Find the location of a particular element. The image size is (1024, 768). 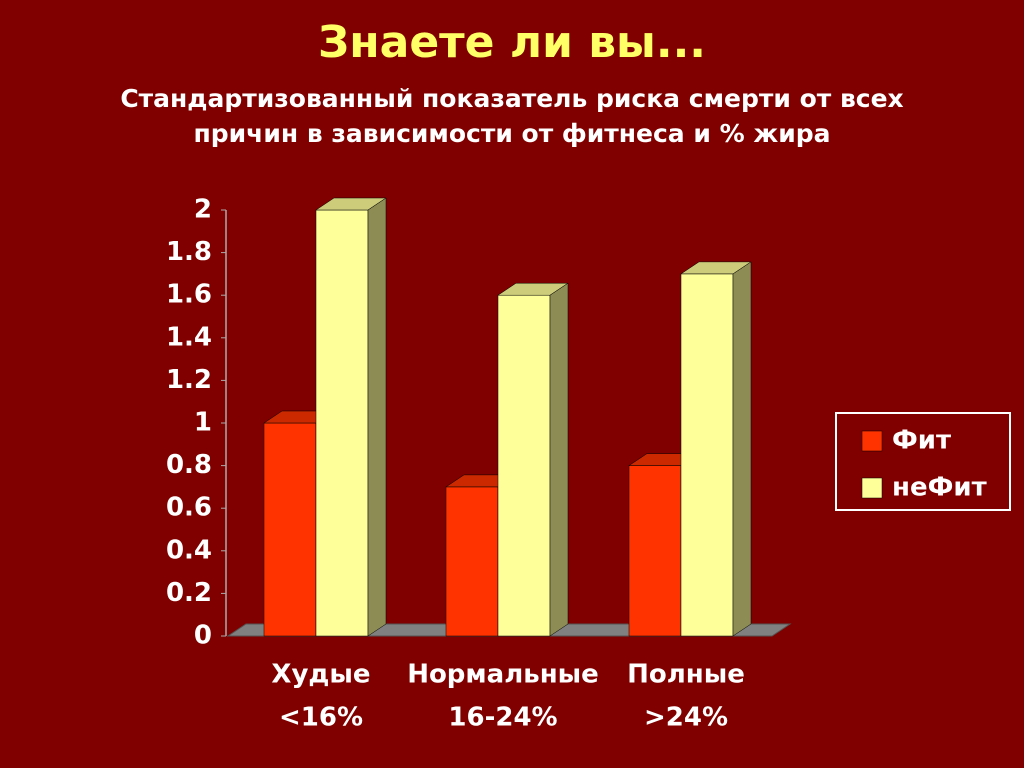

y-tick-label: 1.6 is located at coordinates (189, 295).